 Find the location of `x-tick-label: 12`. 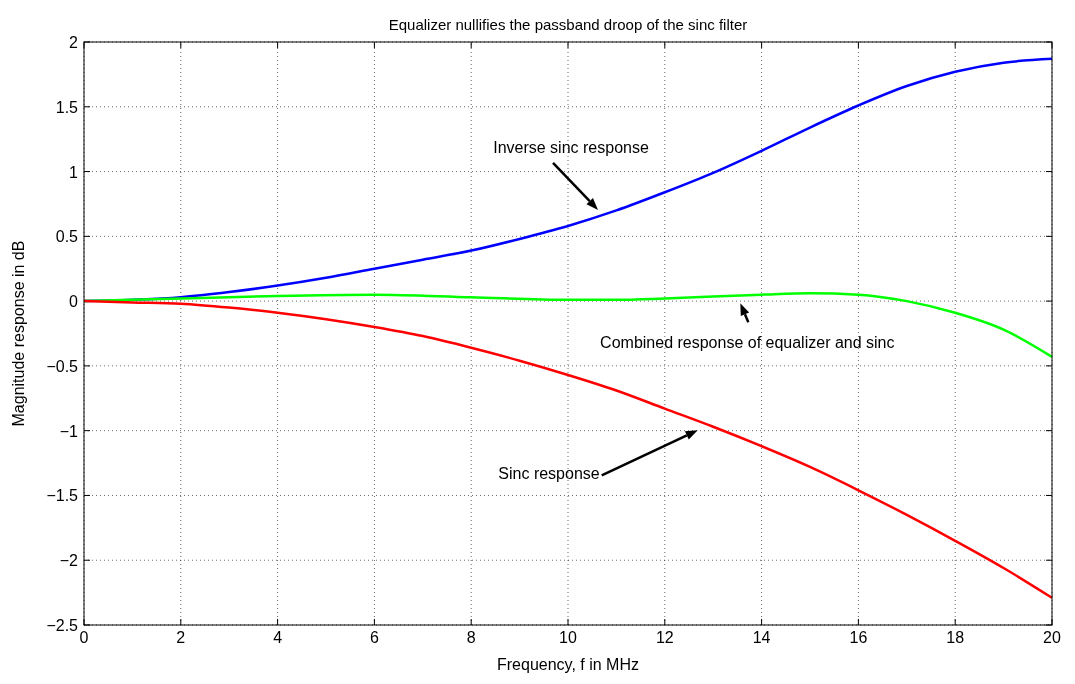

x-tick-label: 12 is located at coordinates (664, 637).